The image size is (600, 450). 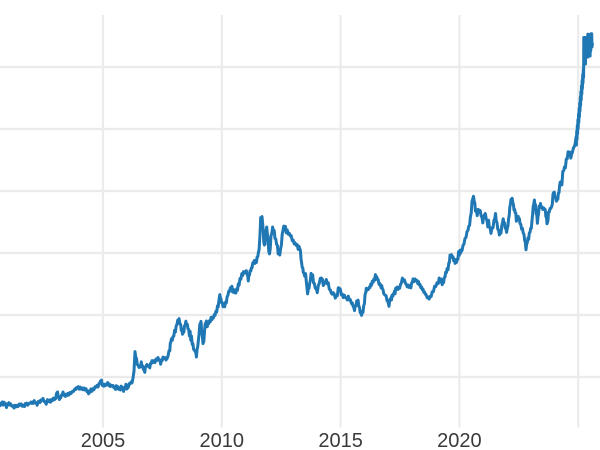 What do you see at coordinates (222, 440) in the screenshot?
I see `svg-text: 2010` at bounding box center [222, 440].